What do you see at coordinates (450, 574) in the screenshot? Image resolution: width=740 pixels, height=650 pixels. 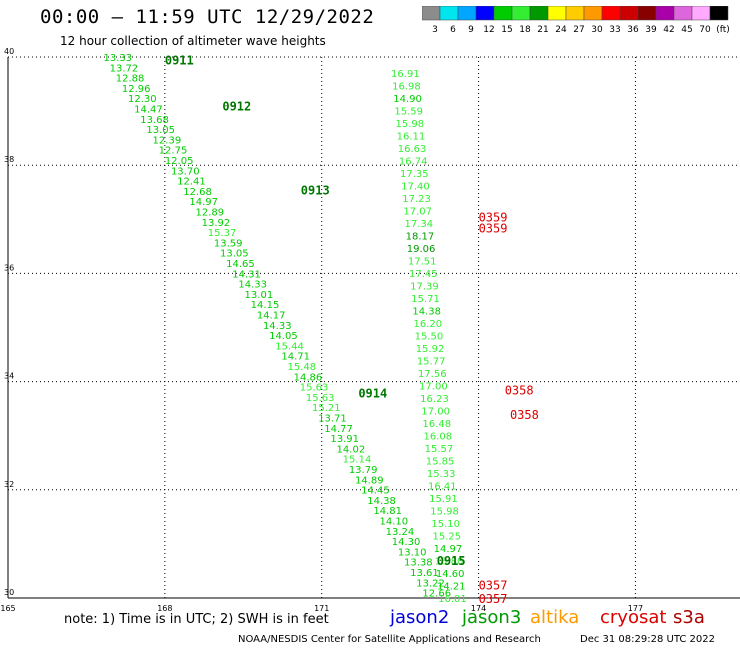 I see `wave-height-value: 14.60` at bounding box center [450, 574].